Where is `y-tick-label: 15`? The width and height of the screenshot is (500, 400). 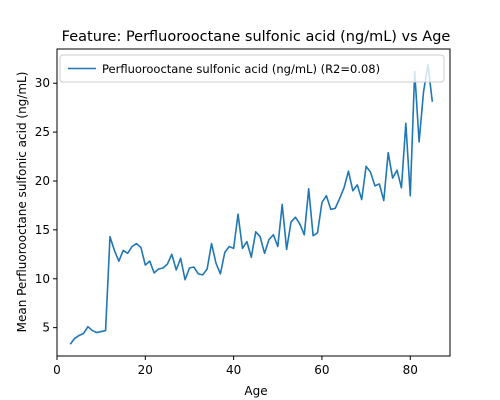
y-tick-label: 15 is located at coordinates (42, 230).